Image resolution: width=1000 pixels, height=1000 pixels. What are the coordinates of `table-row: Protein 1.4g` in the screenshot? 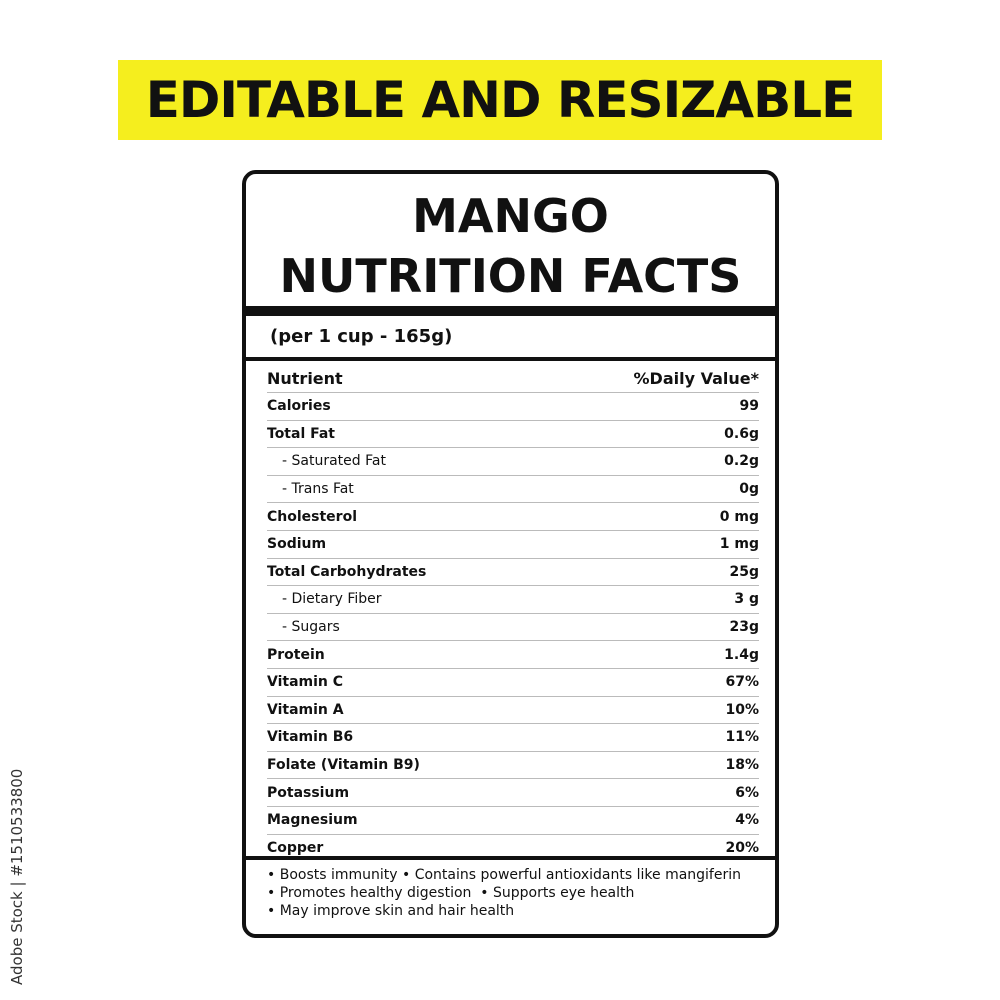 It's located at (513, 655).